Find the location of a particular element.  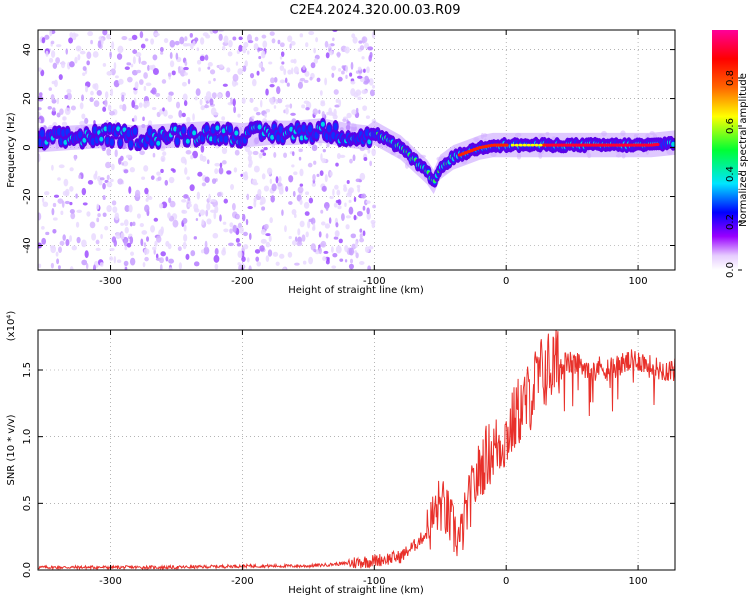

spectrogram-x-tick-label: 100 is located at coordinates (638, 281).